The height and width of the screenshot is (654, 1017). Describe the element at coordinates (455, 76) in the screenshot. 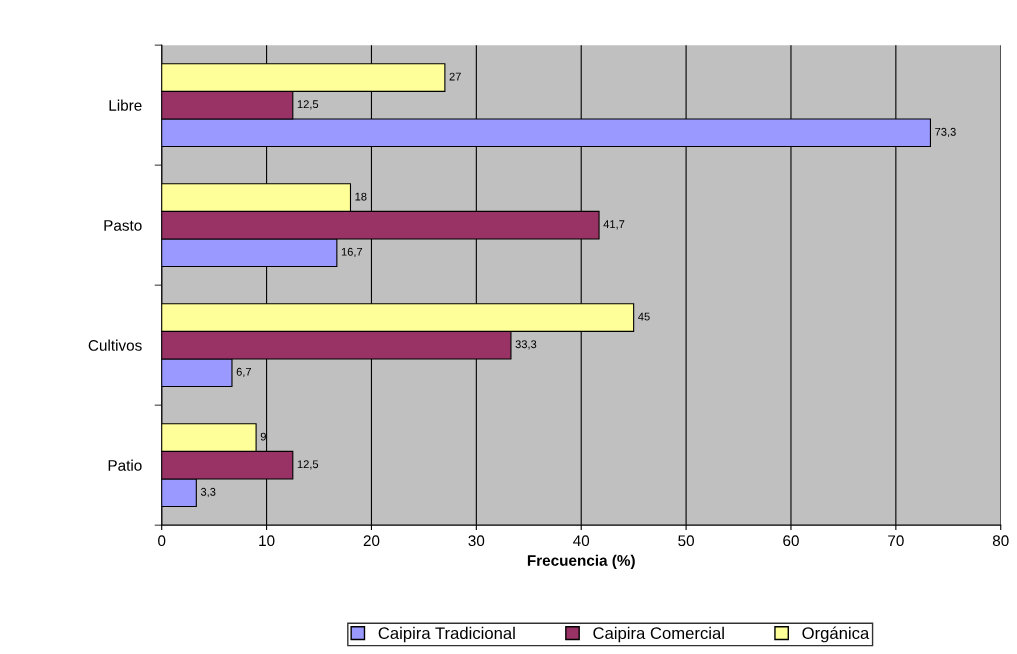

I see `data-label: 27` at that location.